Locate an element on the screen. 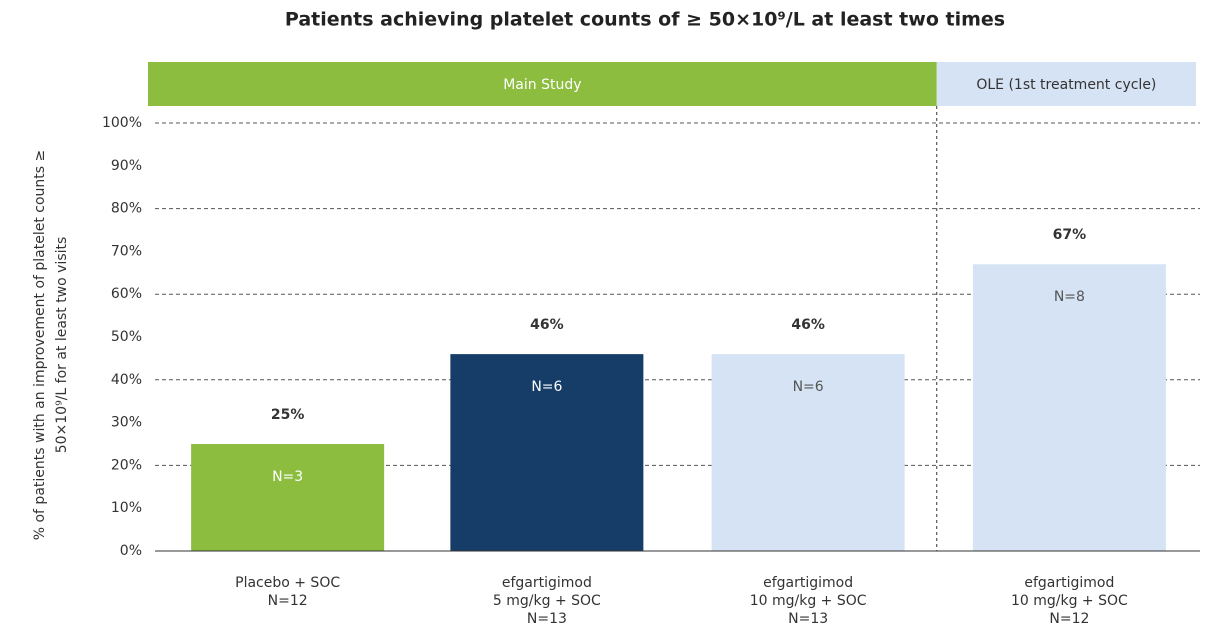  y-tick-label: 70% is located at coordinates (126, 251).